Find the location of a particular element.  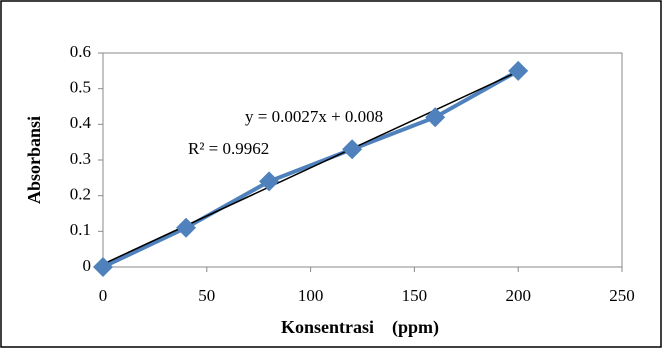

x-tick-label: 0 is located at coordinates (103, 295).